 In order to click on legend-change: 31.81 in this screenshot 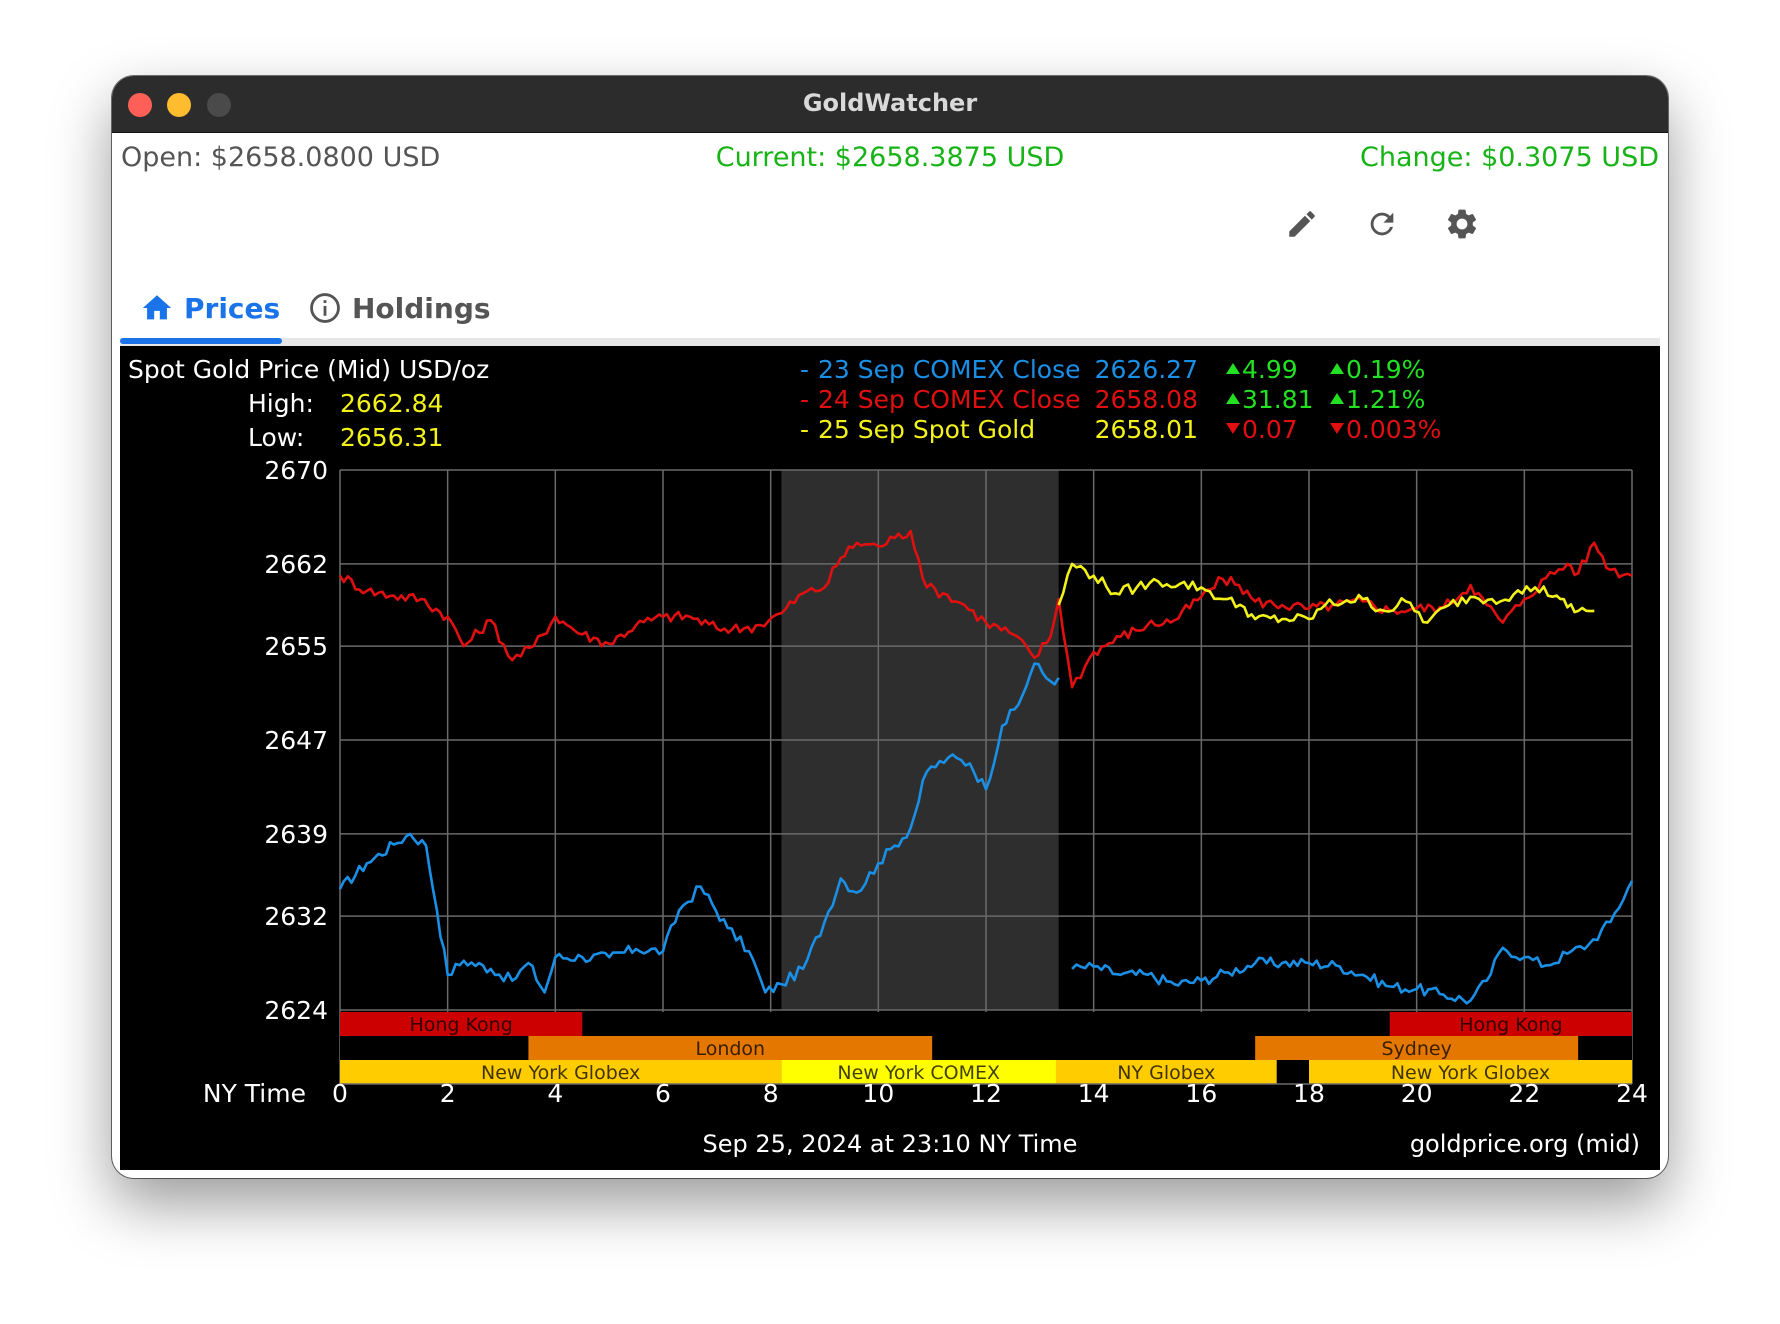, I will do `click(1278, 399)`.